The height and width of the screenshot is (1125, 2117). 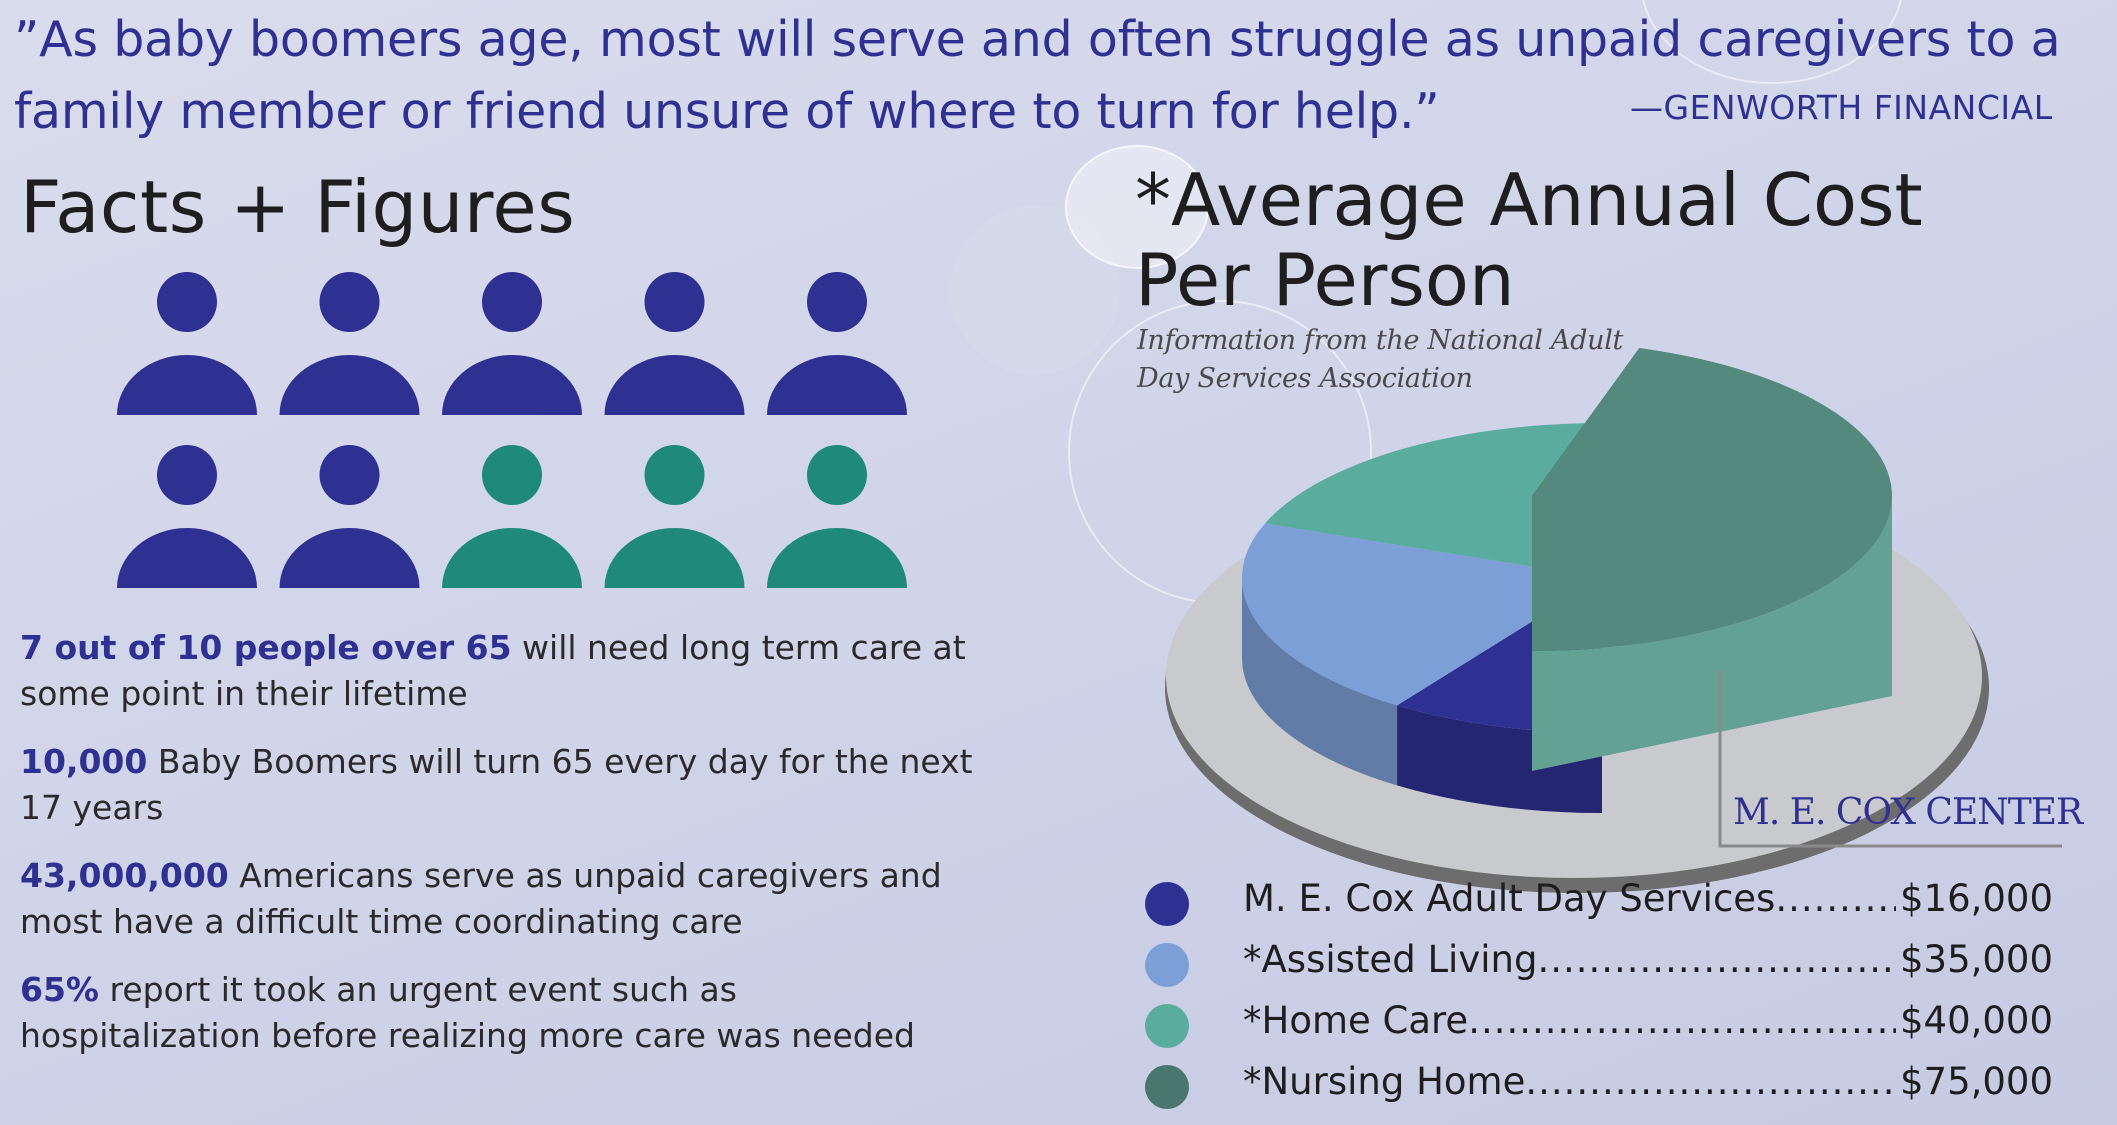 I want to click on fact-highlight: 7 out of 10 people over 65, so click(x=266, y=647).